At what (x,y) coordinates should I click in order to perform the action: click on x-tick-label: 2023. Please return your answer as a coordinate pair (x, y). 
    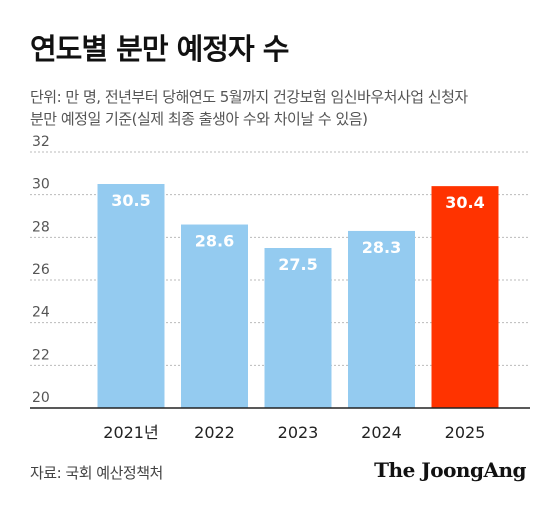
    Looking at the image, I should click on (298, 432).